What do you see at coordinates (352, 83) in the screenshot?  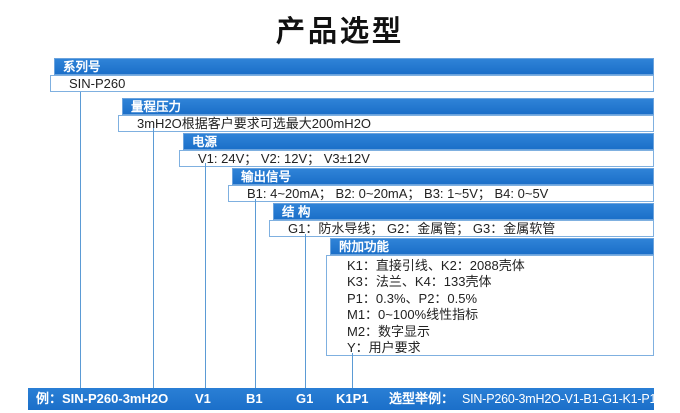 I see `section-series-value: SIN-P260` at bounding box center [352, 83].